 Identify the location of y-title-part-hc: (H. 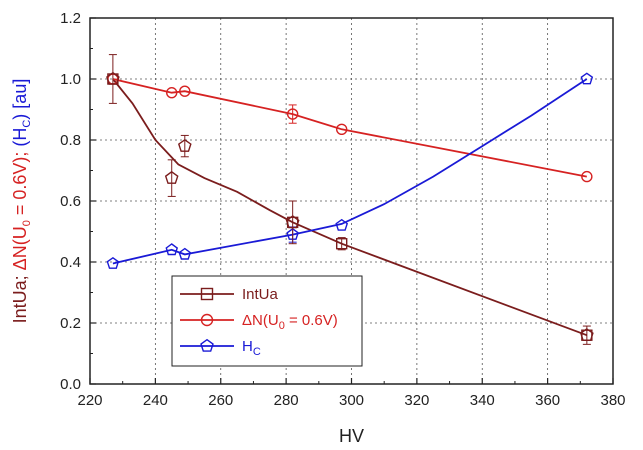
(20, 137).